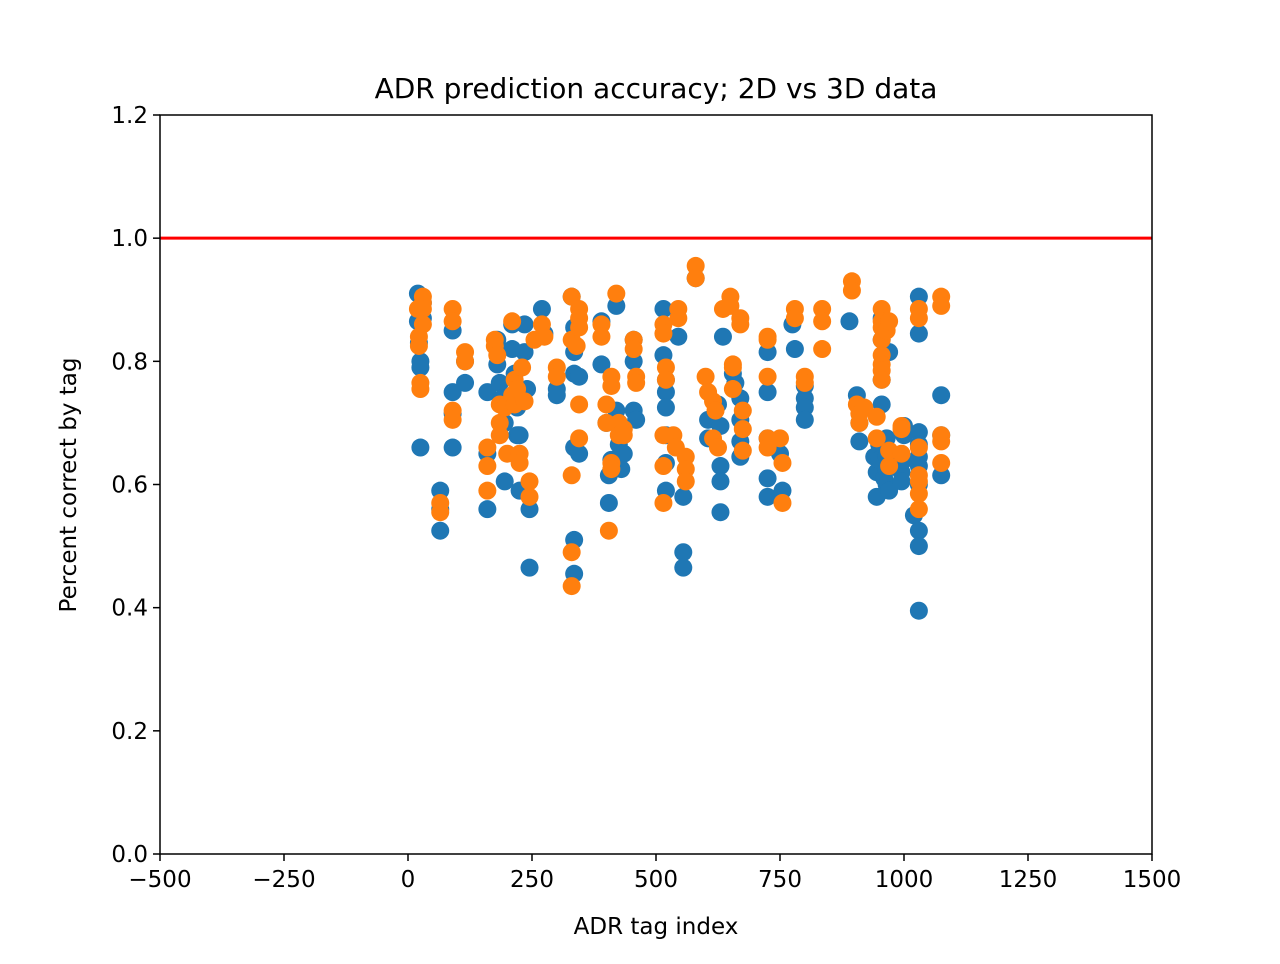 The height and width of the screenshot is (964, 1280). I want to click on x-tick-label: 1000, so click(904, 880).